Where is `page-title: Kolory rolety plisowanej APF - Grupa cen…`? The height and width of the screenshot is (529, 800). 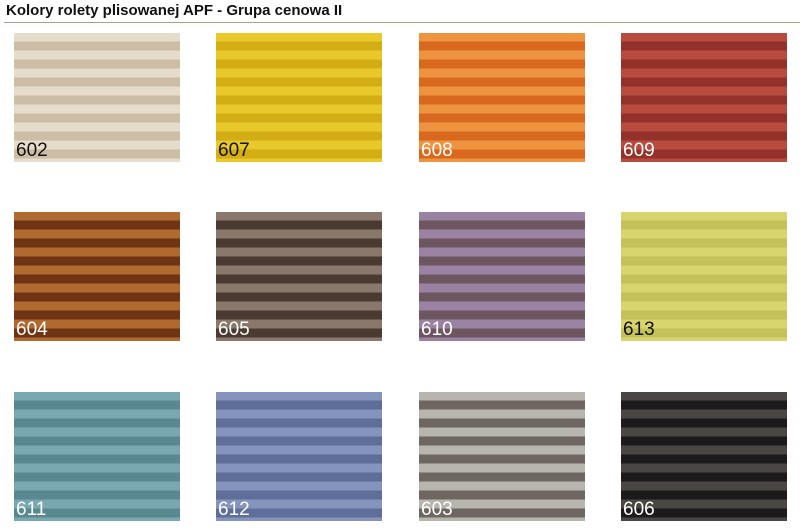
page-title: Kolory rolety plisowanej APF - Grupa cen… is located at coordinates (174, 10).